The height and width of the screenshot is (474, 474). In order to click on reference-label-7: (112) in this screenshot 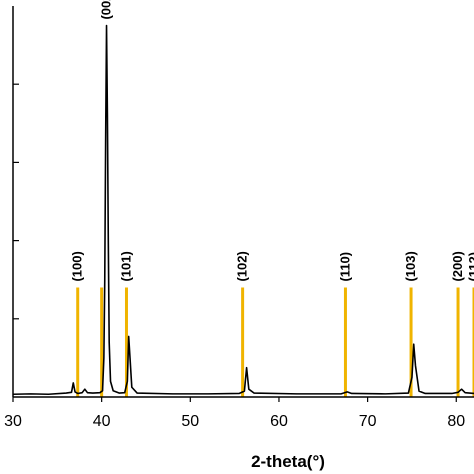, I will do `click(470, 267)`.